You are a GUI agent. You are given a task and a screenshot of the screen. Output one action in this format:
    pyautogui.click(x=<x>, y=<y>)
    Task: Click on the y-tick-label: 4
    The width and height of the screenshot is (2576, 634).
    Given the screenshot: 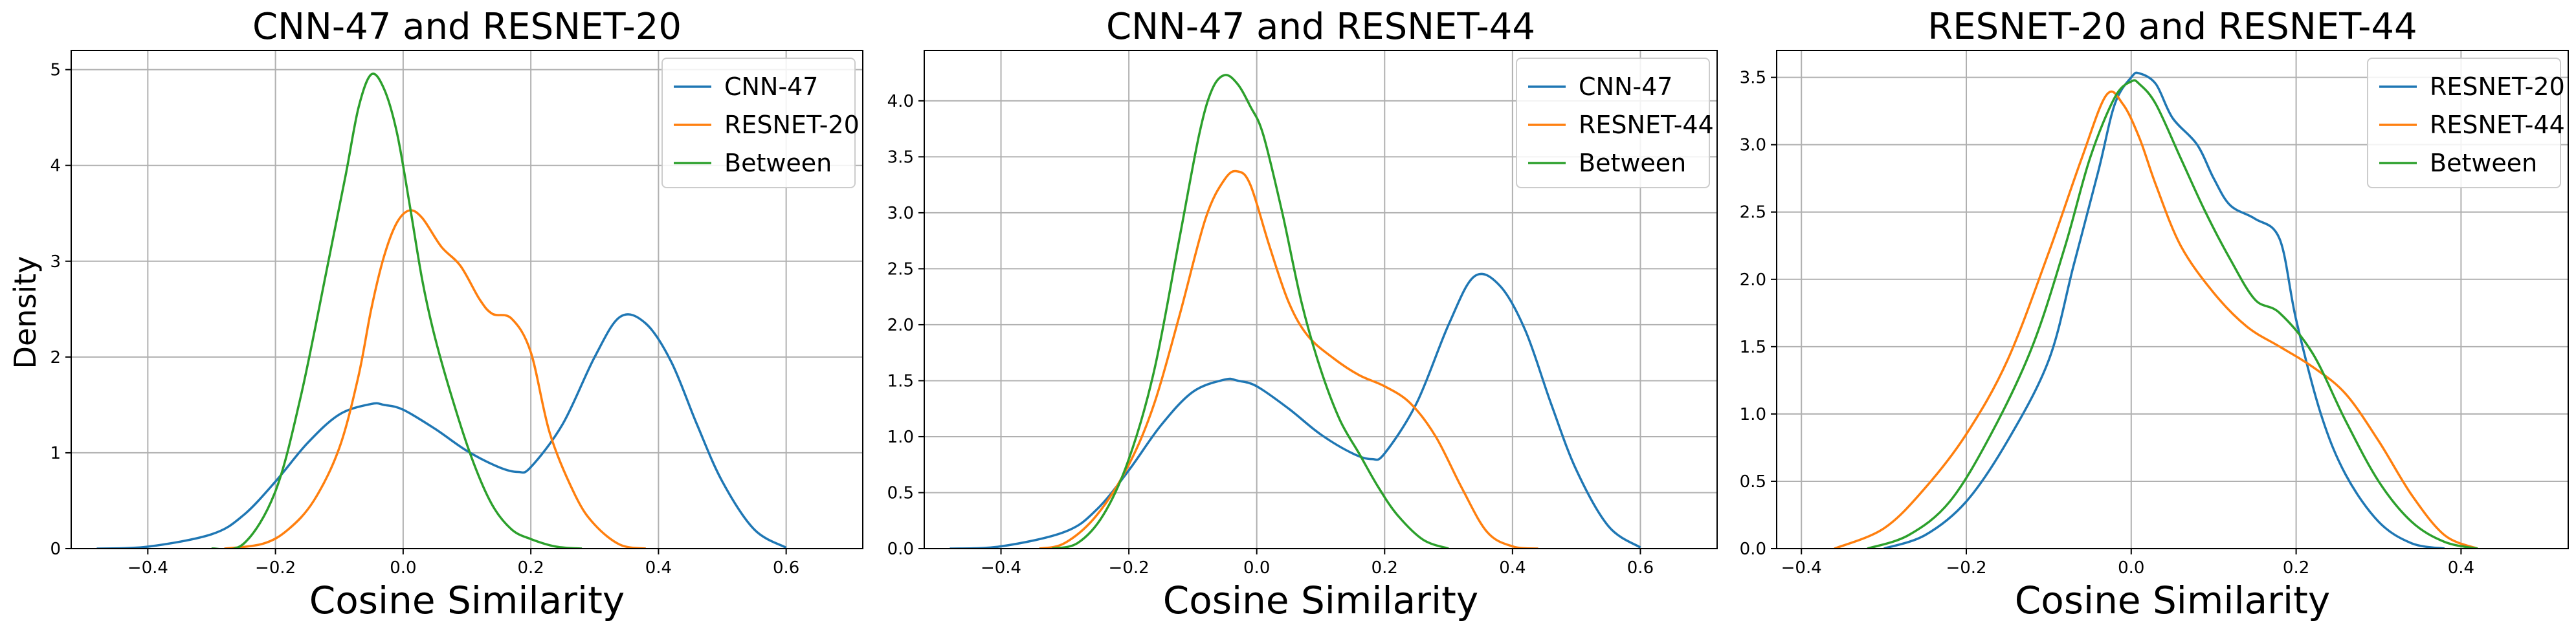 What is the action you would take?
    pyautogui.click(x=55, y=166)
    